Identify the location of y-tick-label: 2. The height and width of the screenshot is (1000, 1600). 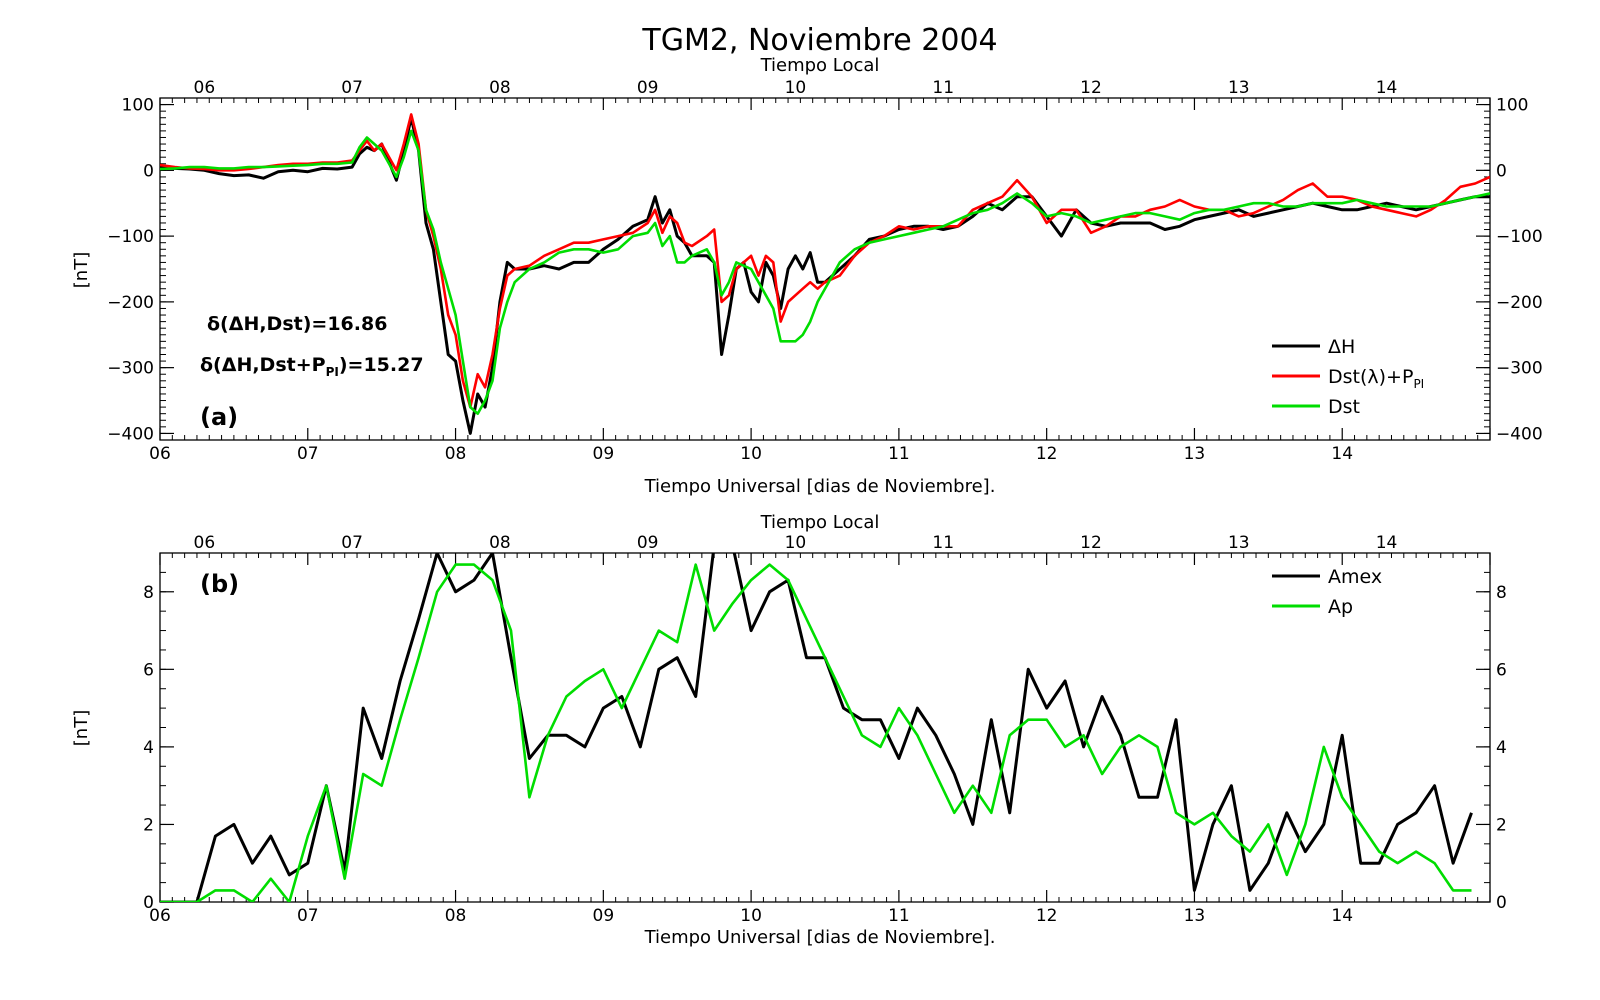
(148, 825).